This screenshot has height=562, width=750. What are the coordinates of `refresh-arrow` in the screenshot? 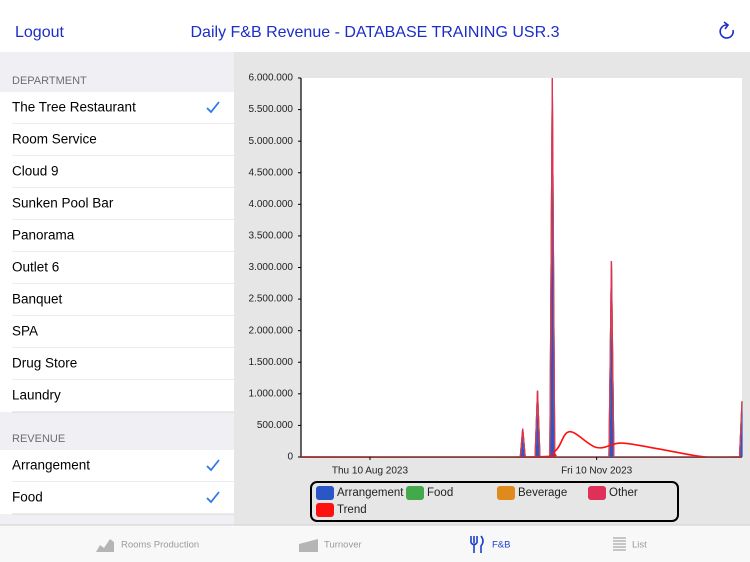 It's located at (726, 25).